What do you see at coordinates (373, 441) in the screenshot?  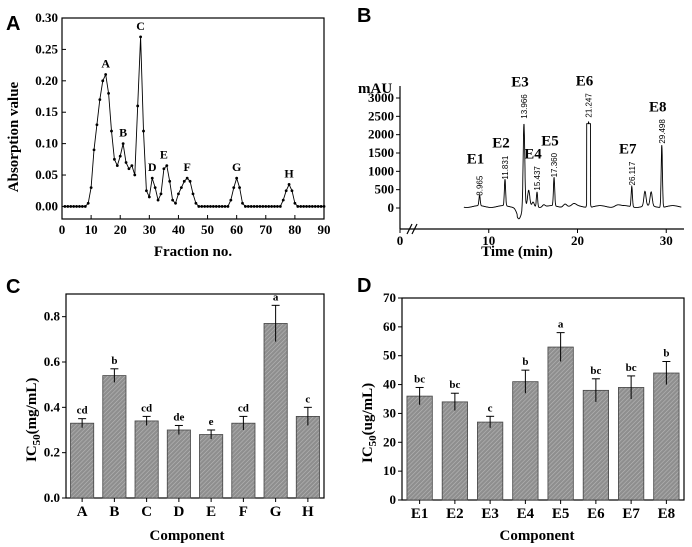 I see `panel-d-ylabel-sub: 50` at bounding box center [373, 441].